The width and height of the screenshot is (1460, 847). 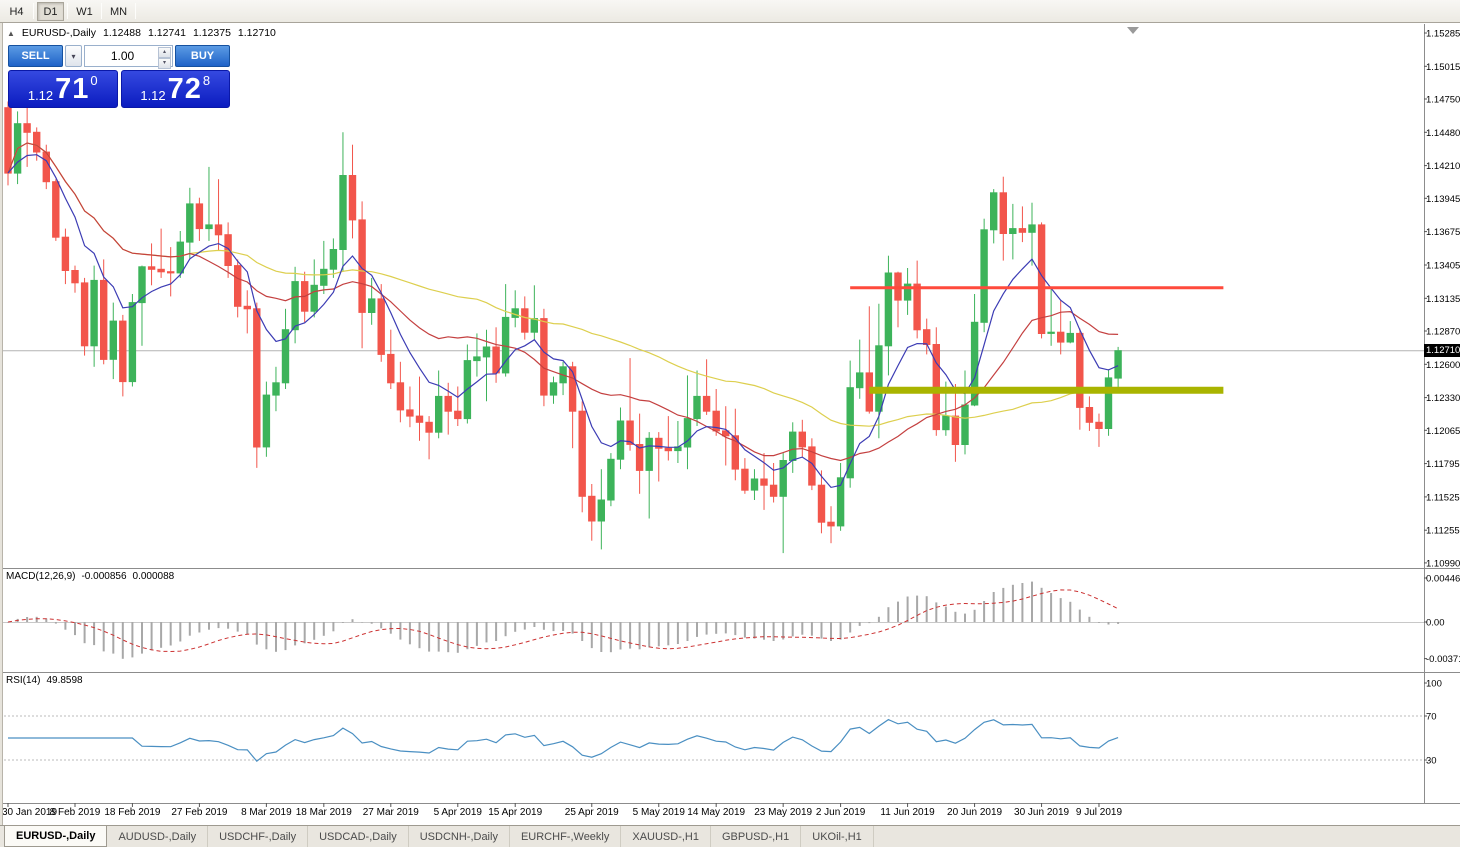 What do you see at coordinates (730, 11) in the screenshot?
I see `timeframe-toolbar: H4 D1 W1 MN` at bounding box center [730, 11].